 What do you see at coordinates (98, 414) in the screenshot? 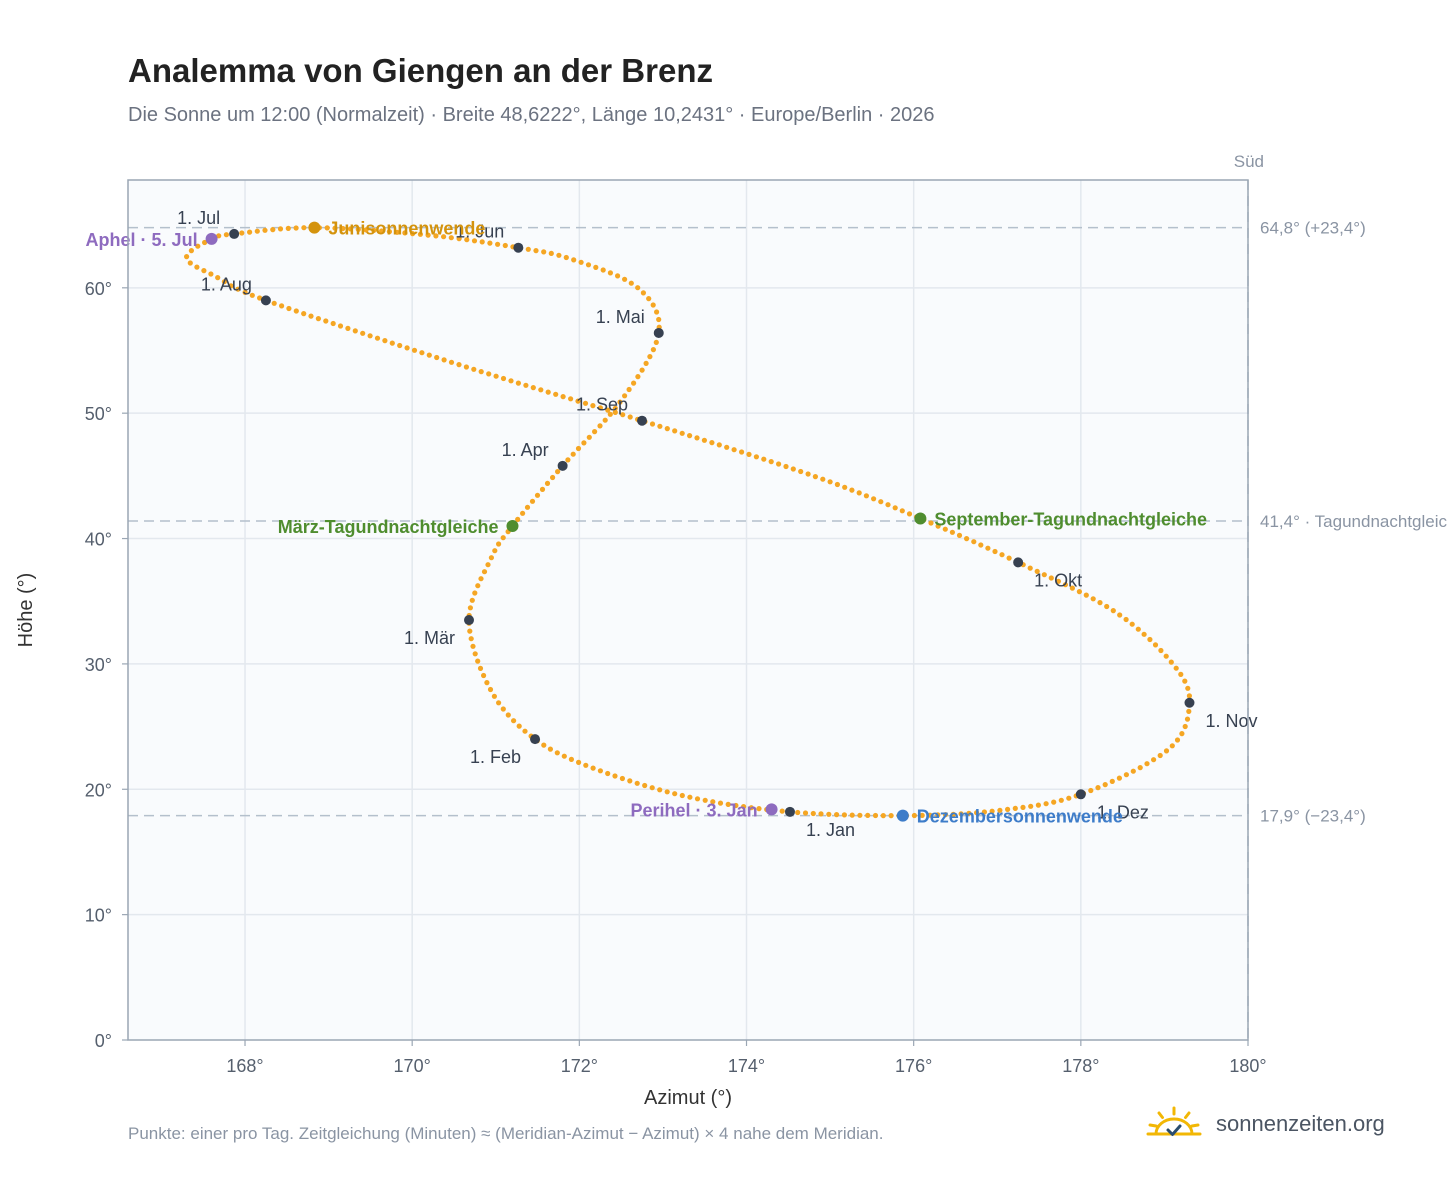
I see `y-tick-label: 50°` at bounding box center [98, 414].